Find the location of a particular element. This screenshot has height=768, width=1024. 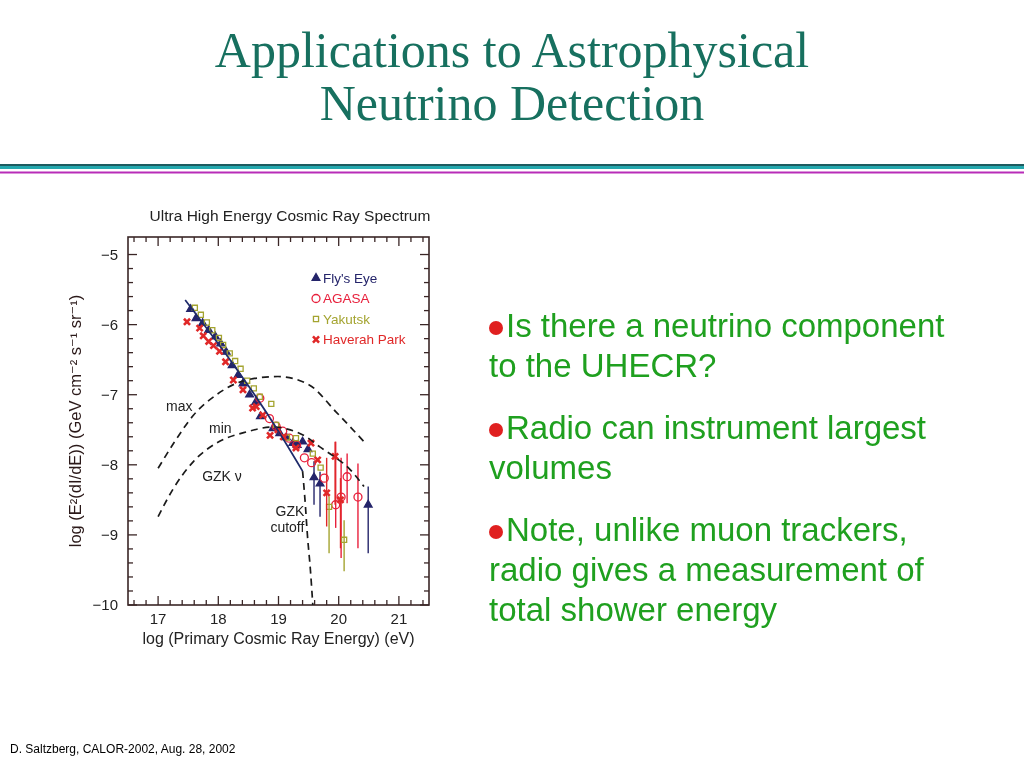

y-tick-label: −5 is located at coordinates (109, 254).